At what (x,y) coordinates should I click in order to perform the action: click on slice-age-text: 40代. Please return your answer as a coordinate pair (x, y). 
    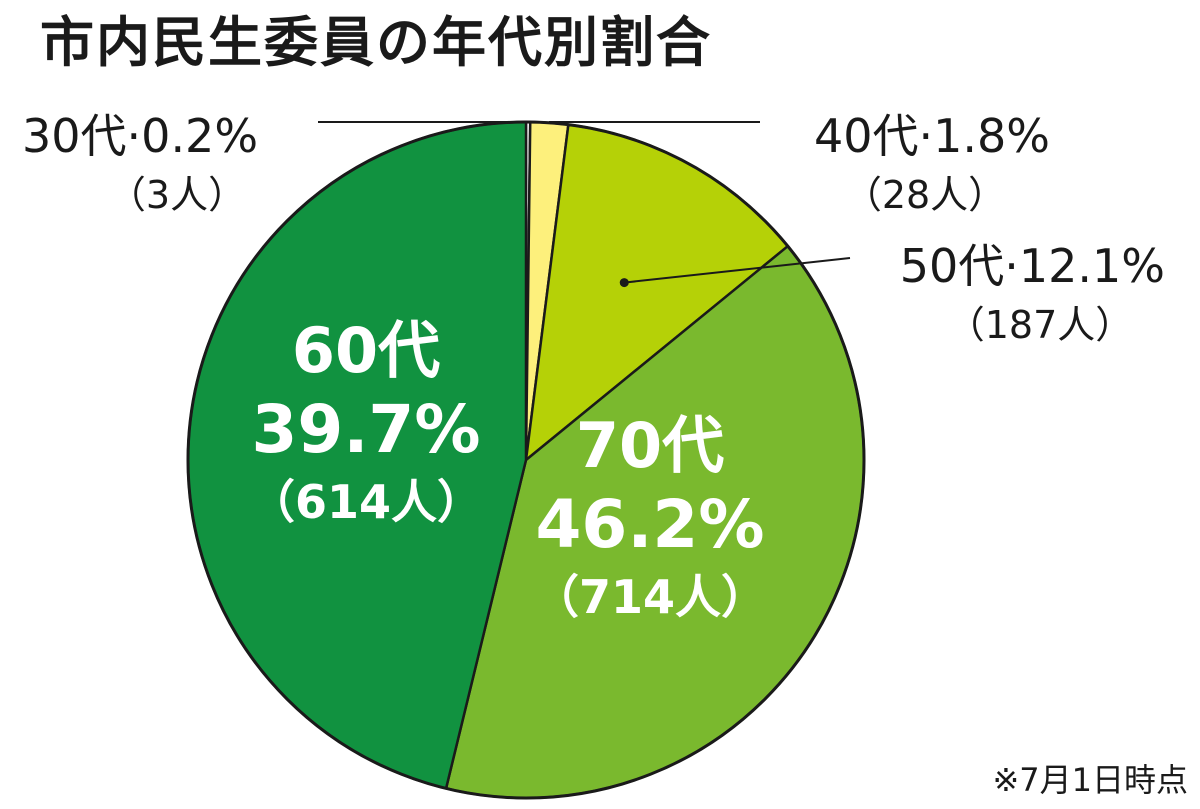
    Looking at the image, I should click on (866, 136).